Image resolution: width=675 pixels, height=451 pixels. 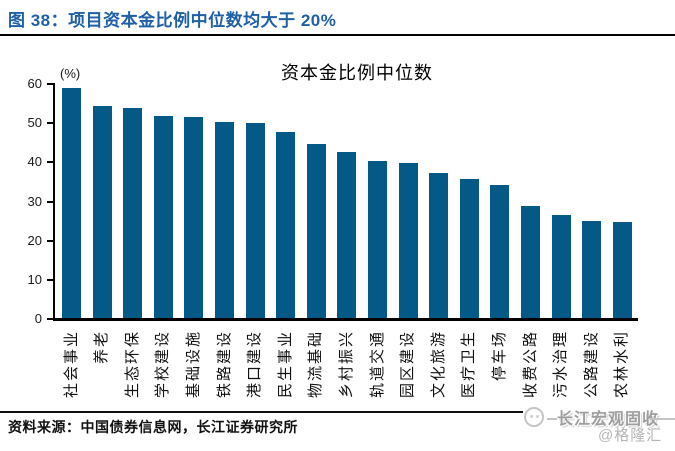 What do you see at coordinates (194, 217) in the screenshot?
I see `bar-基础设施` at bounding box center [194, 217].